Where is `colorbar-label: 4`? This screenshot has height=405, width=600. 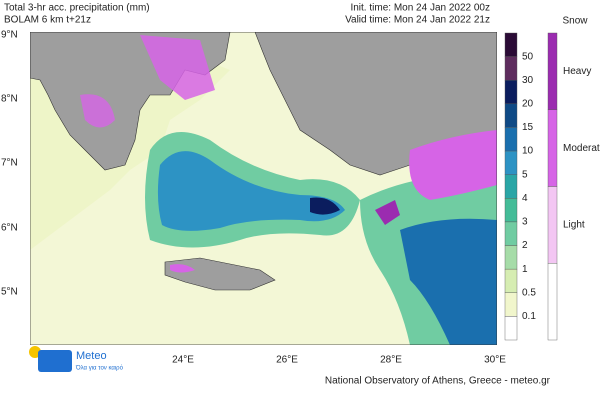 colorbar-label: 4 is located at coordinates (525, 198).